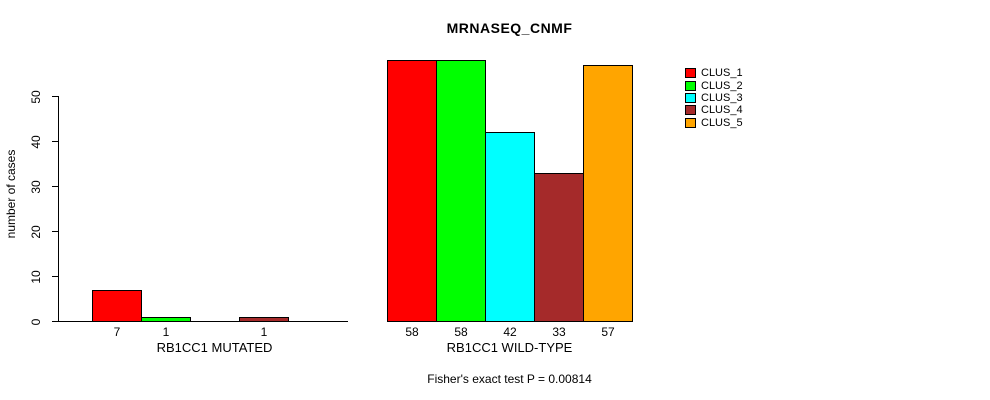 The image size is (990, 400). I want to click on bar-value-label: 57, so click(608, 332).